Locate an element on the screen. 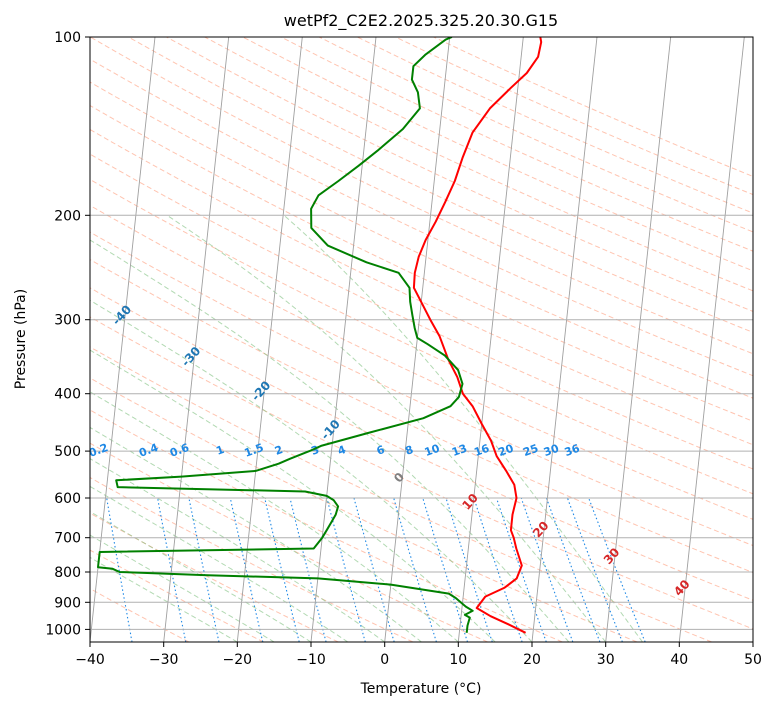 This screenshot has height=708, width=775. mixing-ratio-label: 3 is located at coordinates (315, 450).